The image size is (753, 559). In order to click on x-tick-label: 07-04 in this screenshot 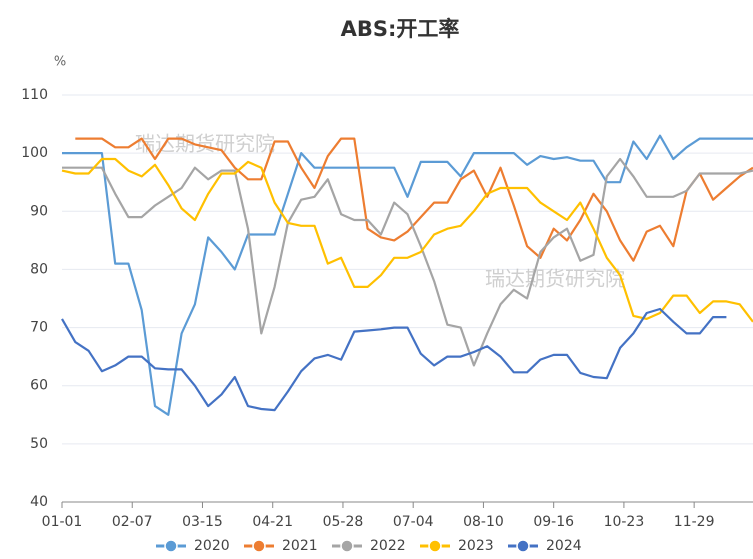, I will do `click(413, 522)`.